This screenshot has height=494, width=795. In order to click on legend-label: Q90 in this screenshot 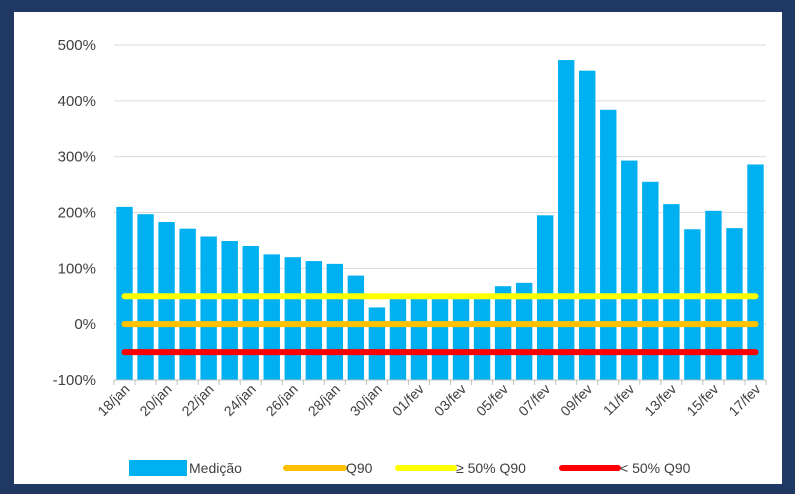, I will do `click(359, 468)`.